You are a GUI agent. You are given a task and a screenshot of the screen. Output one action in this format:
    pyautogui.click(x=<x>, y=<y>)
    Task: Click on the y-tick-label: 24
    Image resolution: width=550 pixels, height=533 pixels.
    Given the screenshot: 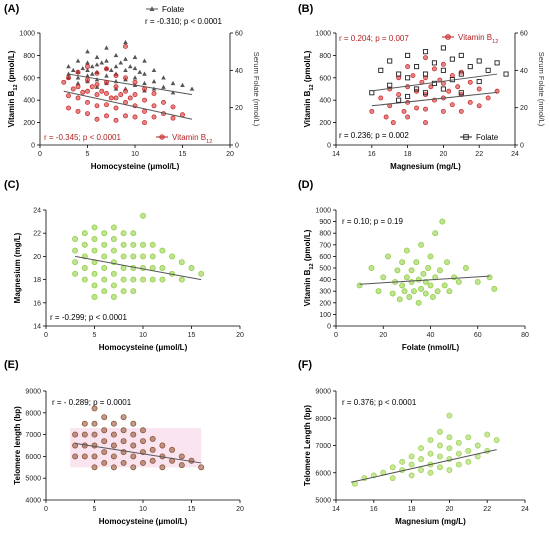 What is the action you would take?
    pyautogui.click(x=37, y=211)
    